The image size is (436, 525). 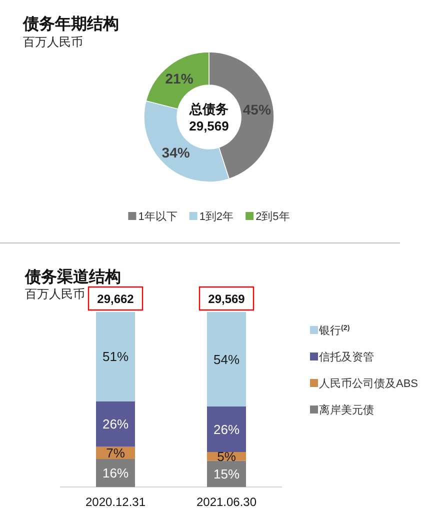 I want to click on text: 总债务, so click(x=208, y=109).